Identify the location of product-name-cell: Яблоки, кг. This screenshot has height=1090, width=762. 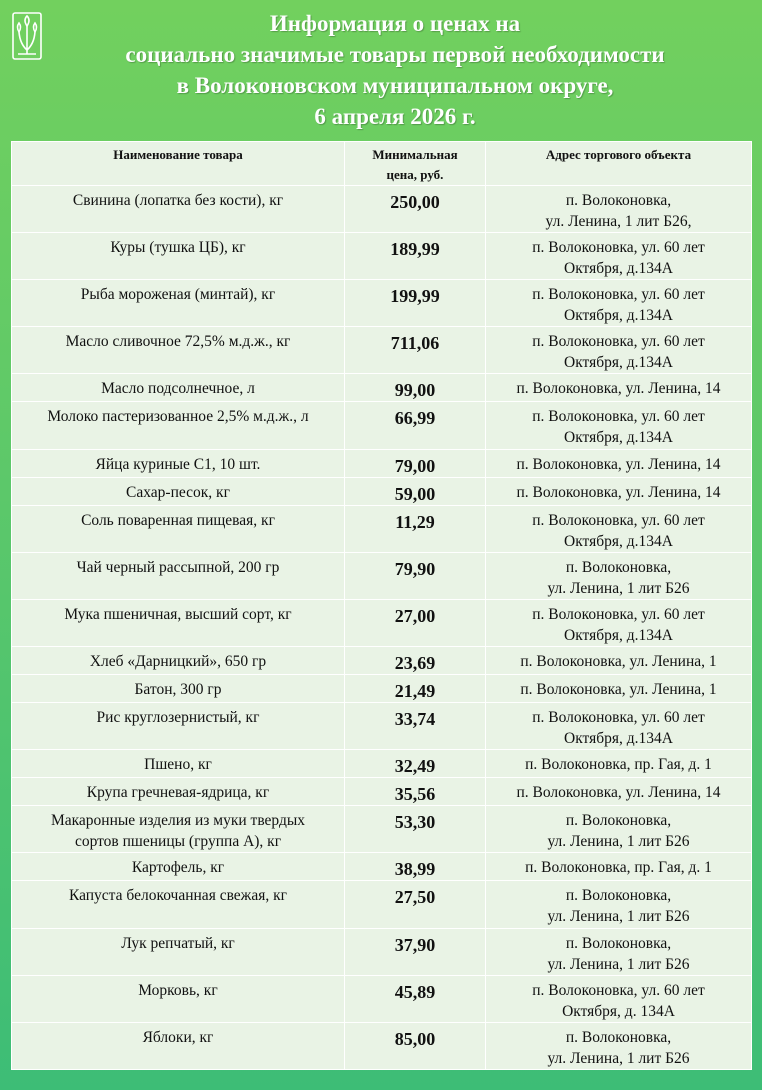
(178, 1046).